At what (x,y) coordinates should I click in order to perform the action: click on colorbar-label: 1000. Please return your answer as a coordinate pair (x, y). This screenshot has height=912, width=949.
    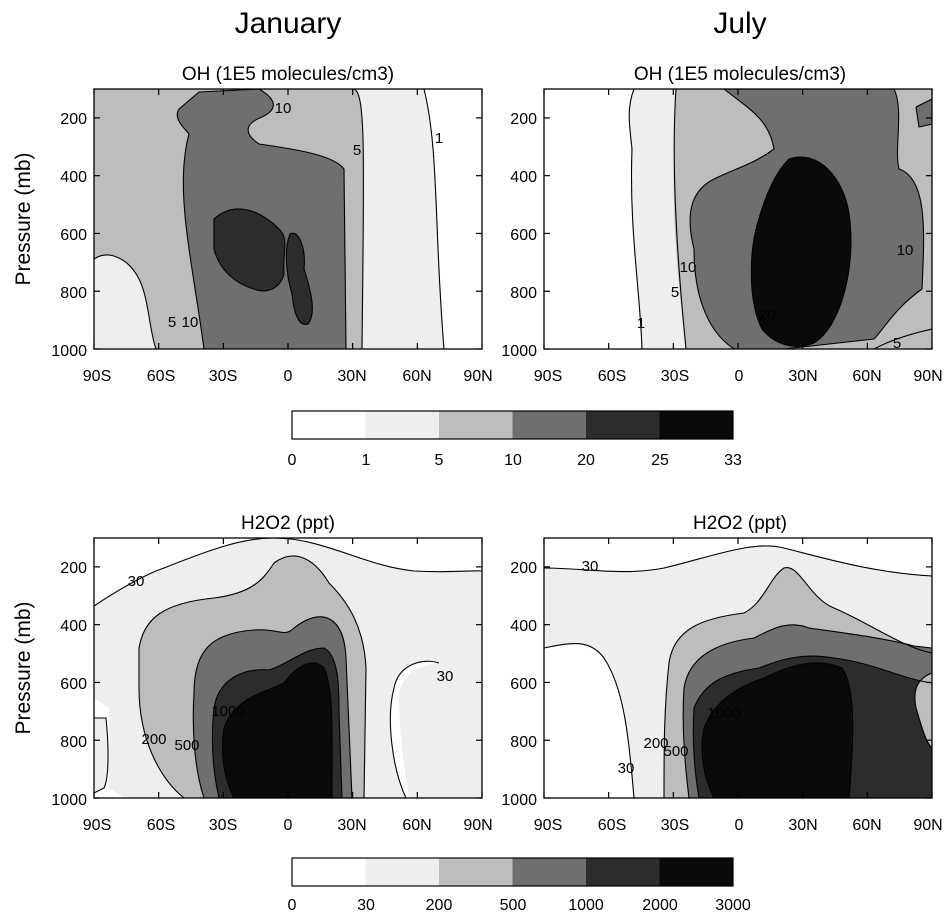
    Looking at the image, I should click on (586, 904).